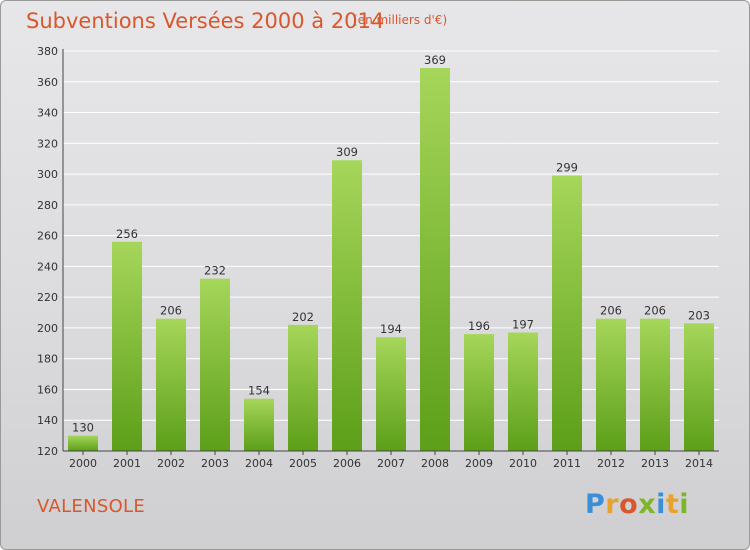 The image size is (750, 550). Describe the element at coordinates (47, 420) in the screenshot. I see `y-tick-label: 140` at that location.